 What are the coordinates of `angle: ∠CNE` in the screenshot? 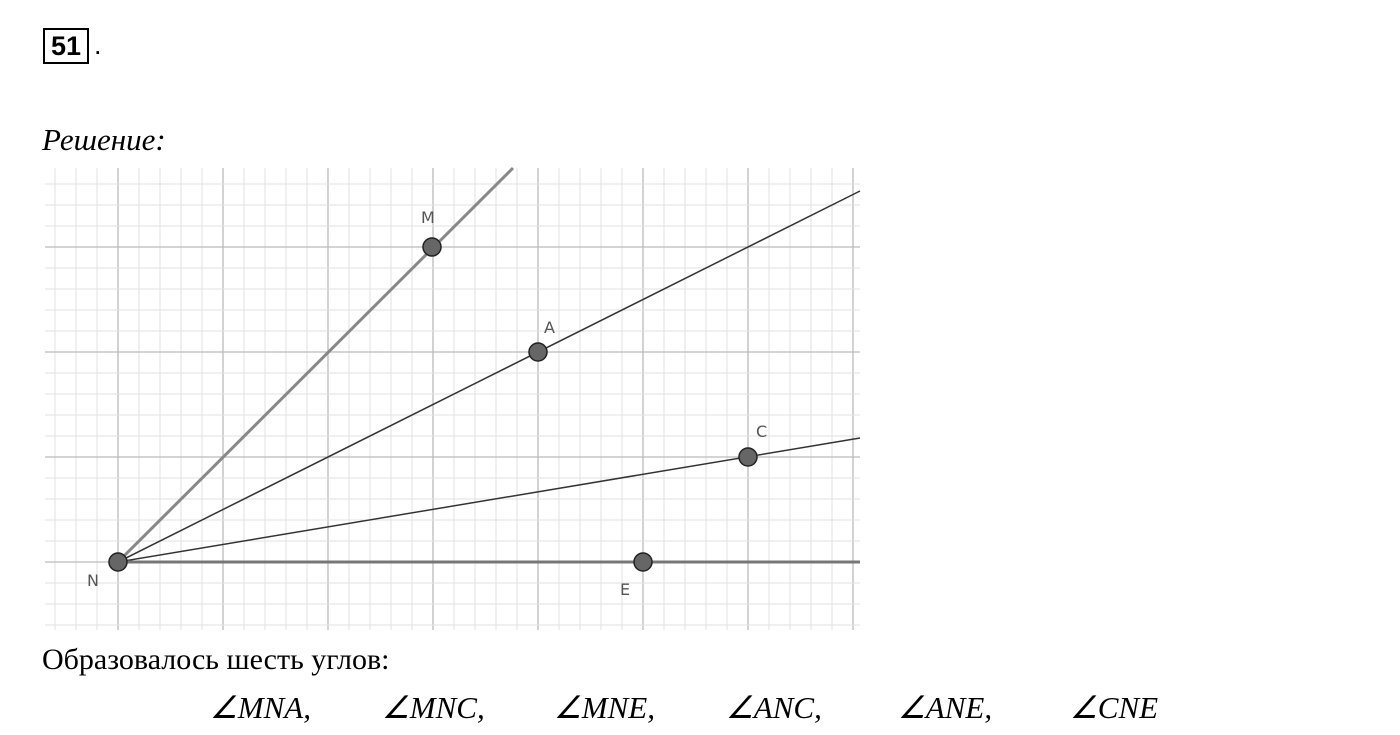 It's located at (1114, 707).